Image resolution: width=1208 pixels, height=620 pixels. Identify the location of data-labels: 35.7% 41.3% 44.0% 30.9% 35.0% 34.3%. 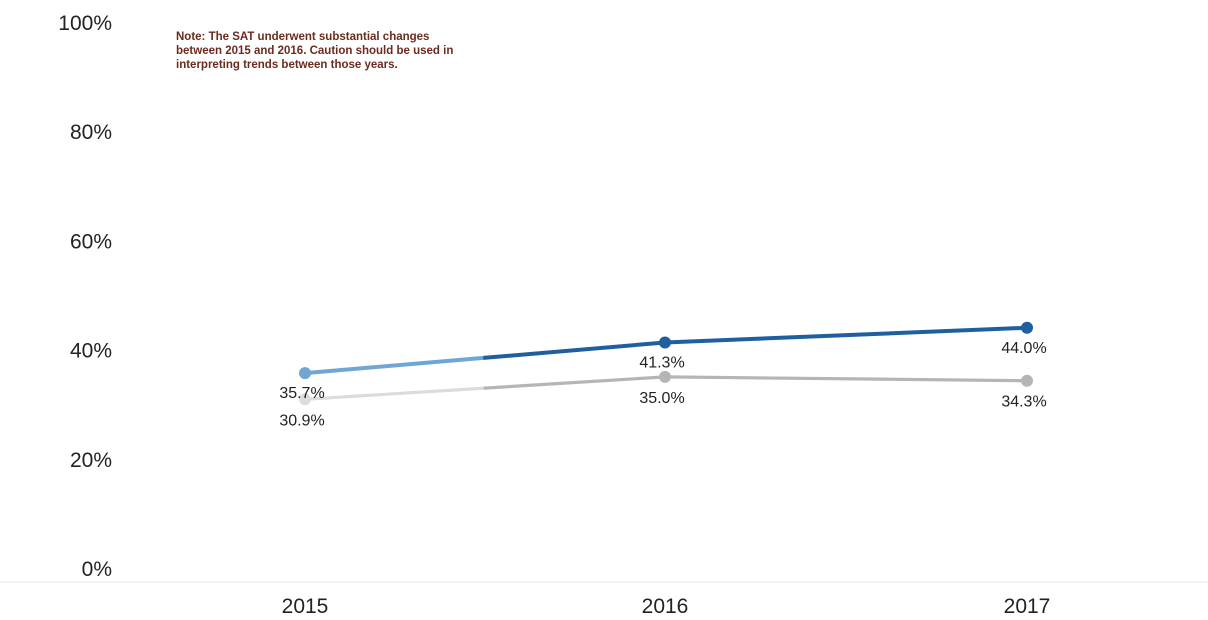
(662, 385).